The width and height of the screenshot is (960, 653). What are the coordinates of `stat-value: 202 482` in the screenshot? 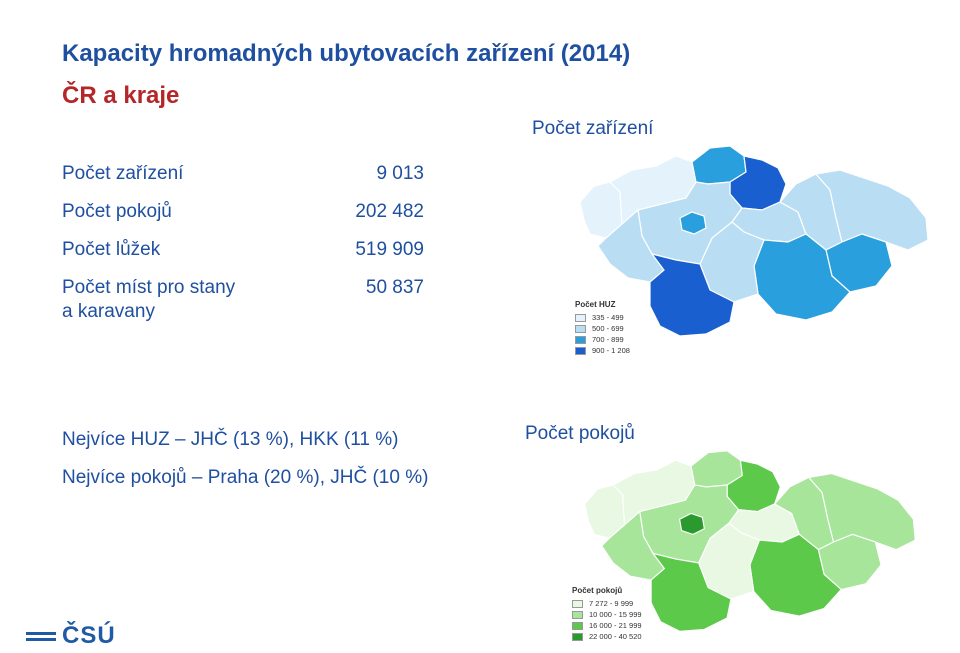 It's located at (389, 211).